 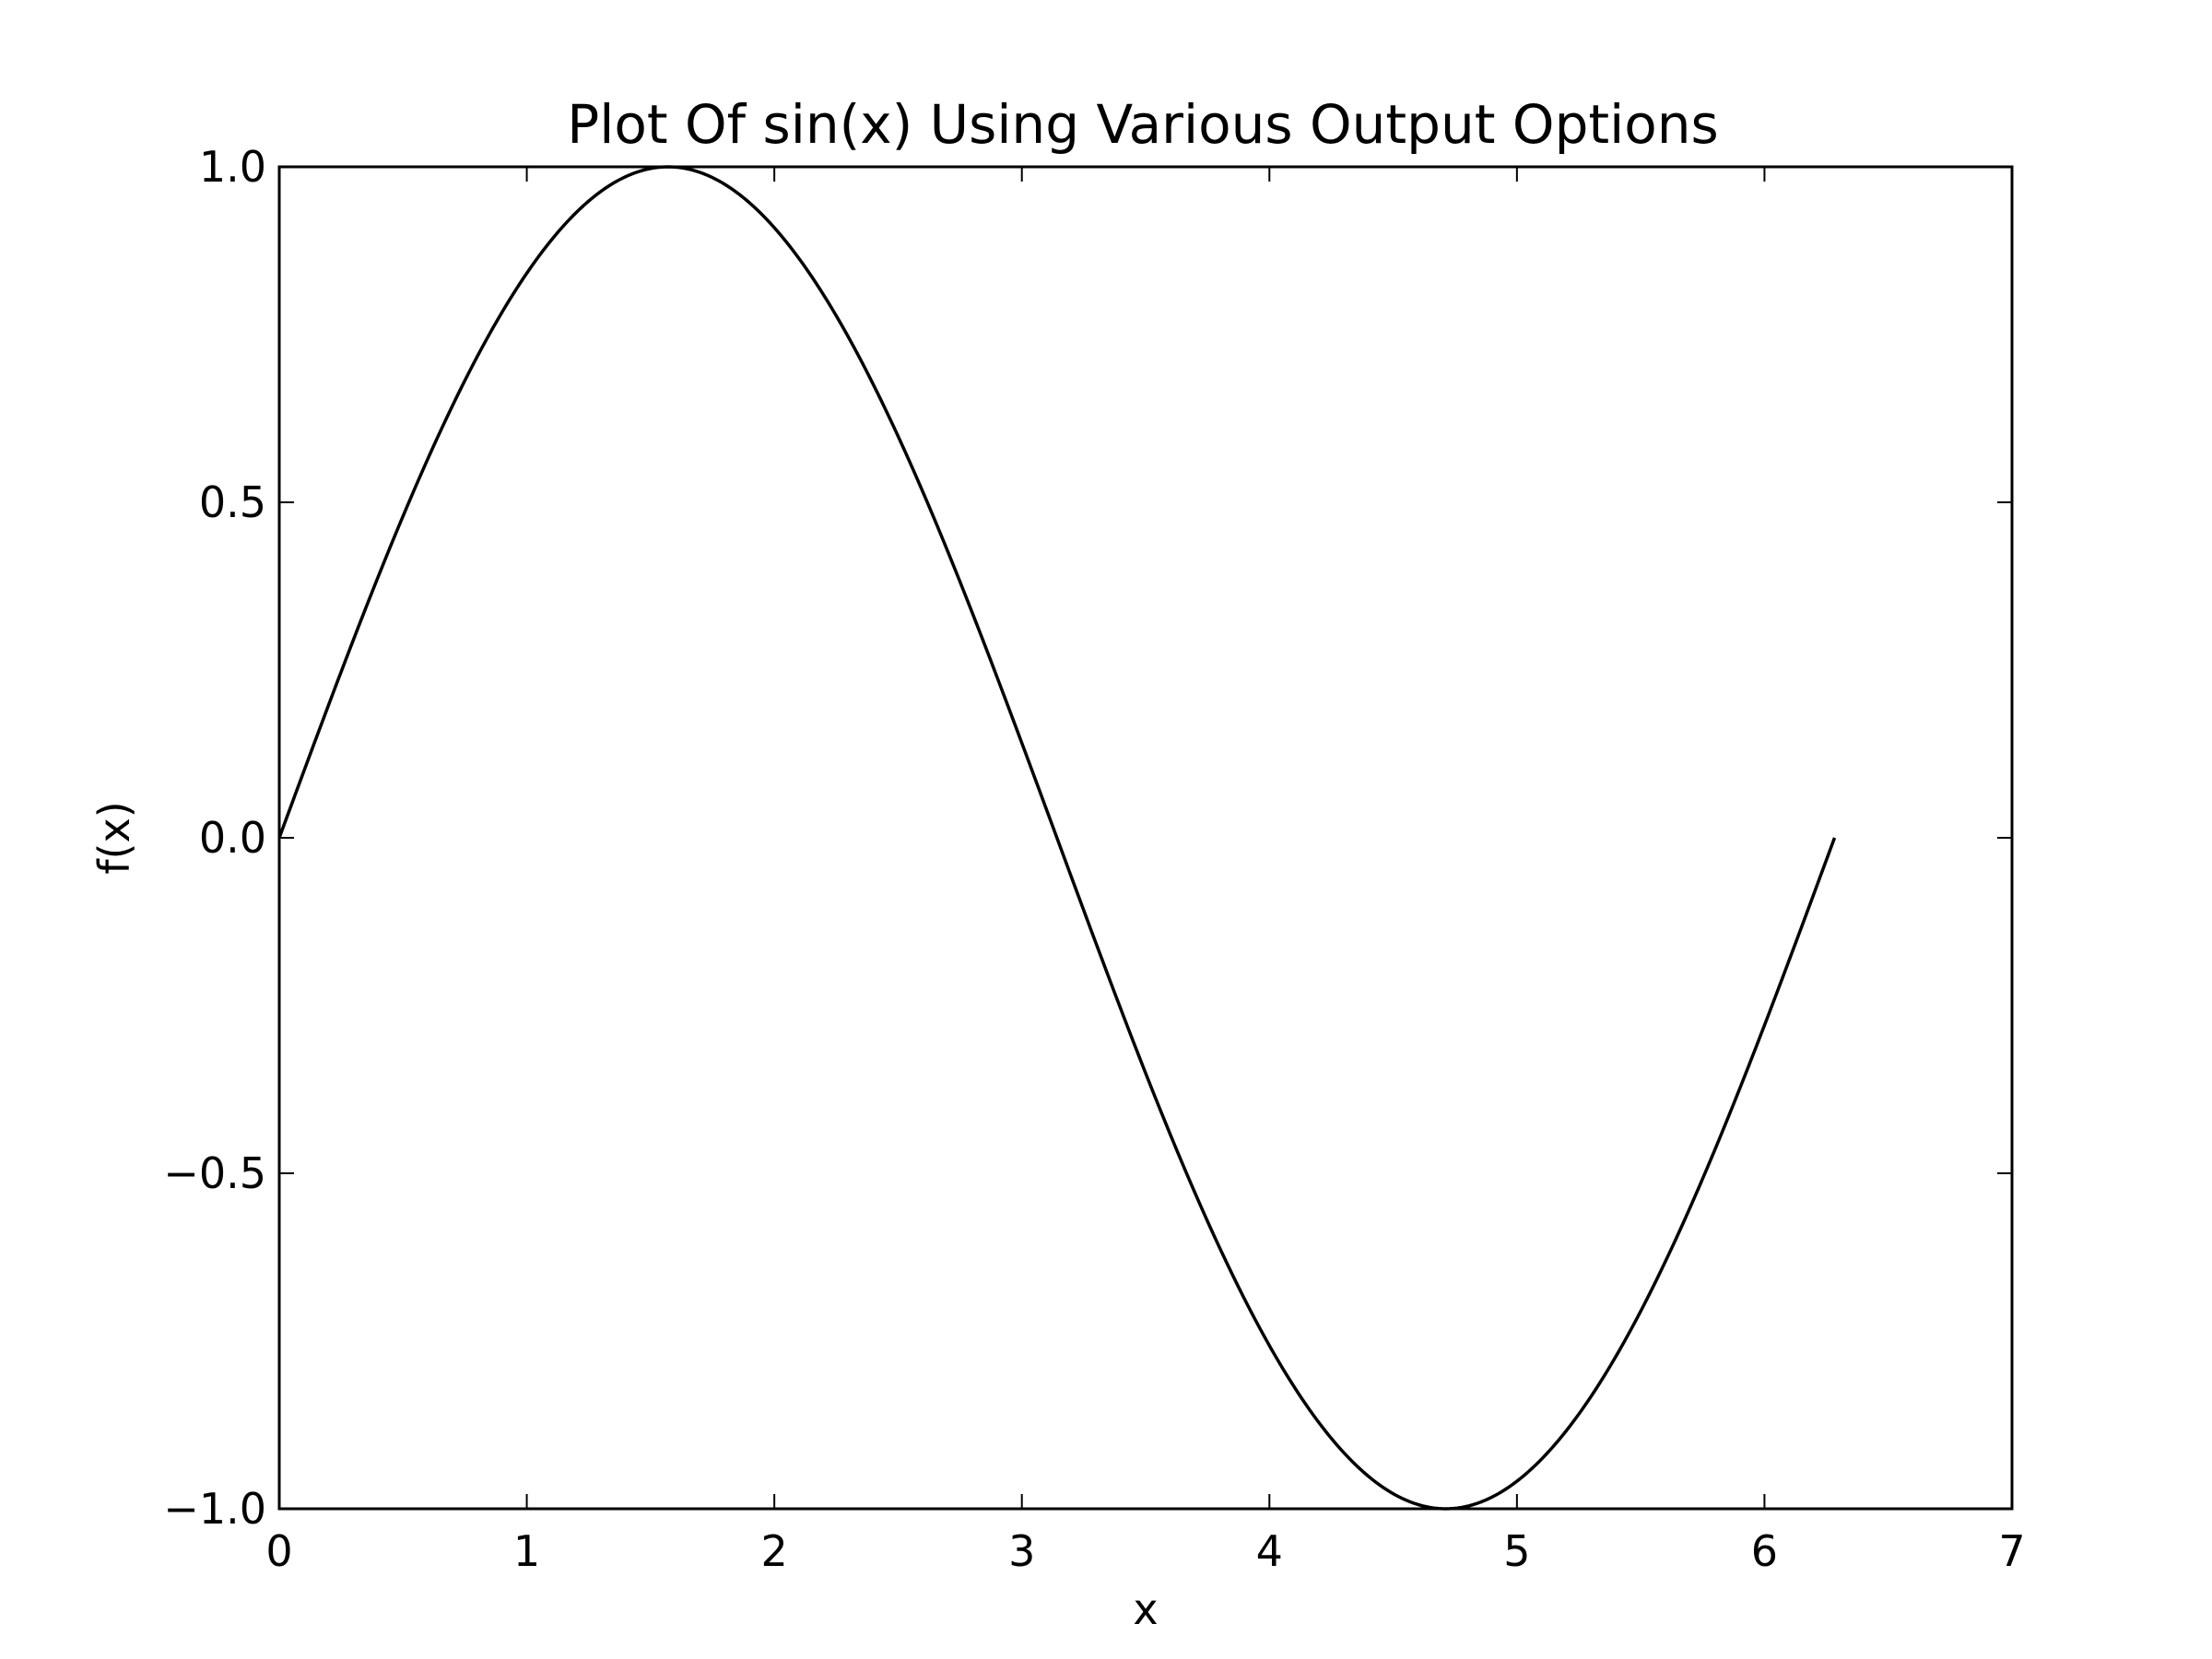 I want to click on x-tick-label-2: 2, so click(x=774, y=1551).